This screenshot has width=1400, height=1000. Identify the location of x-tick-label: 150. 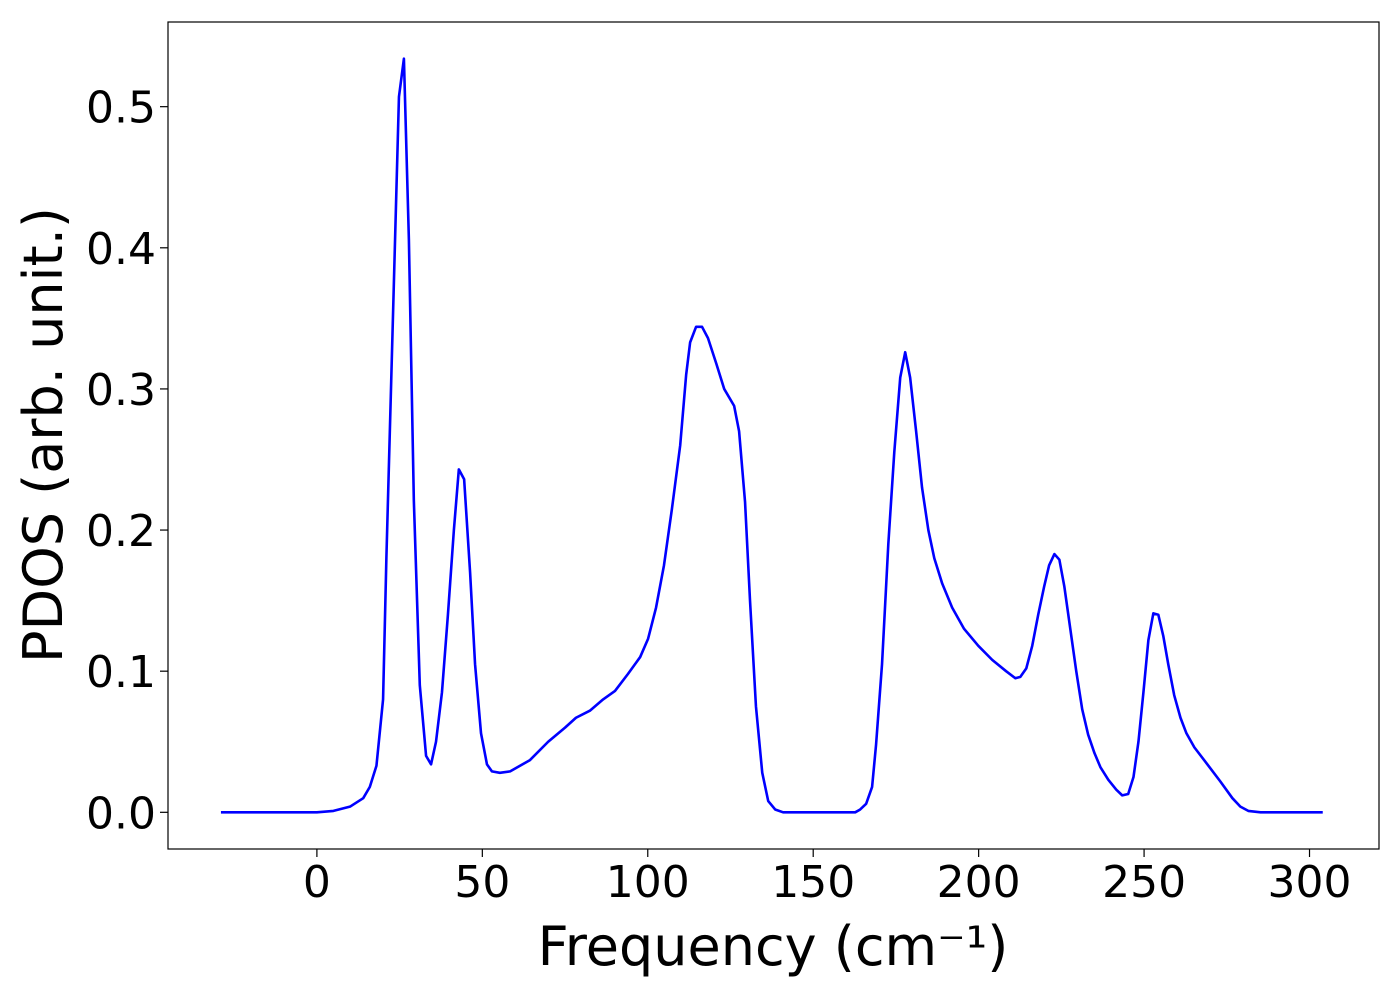
(813, 882).